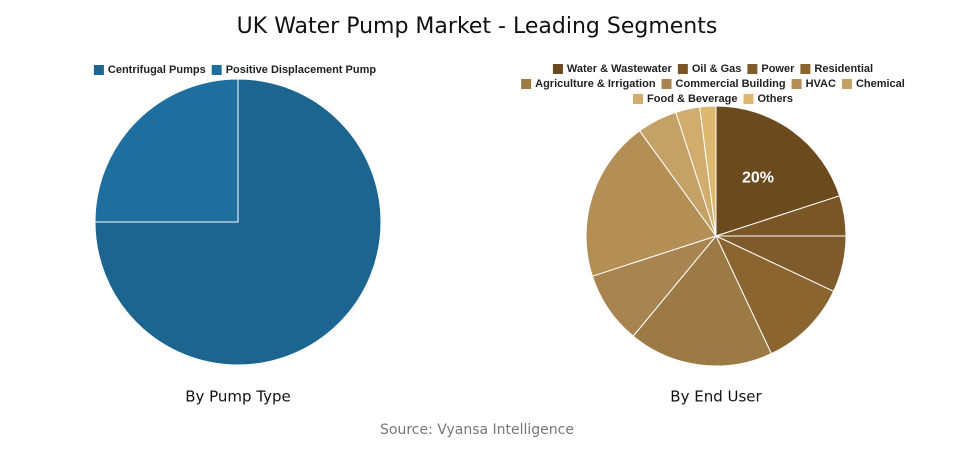 This screenshot has height=454, width=955. What do you see at coordinates (477, 430) in the screenshot?
I see `source: Source: Vyansa Intelligence` at bounding box center [477, 430].